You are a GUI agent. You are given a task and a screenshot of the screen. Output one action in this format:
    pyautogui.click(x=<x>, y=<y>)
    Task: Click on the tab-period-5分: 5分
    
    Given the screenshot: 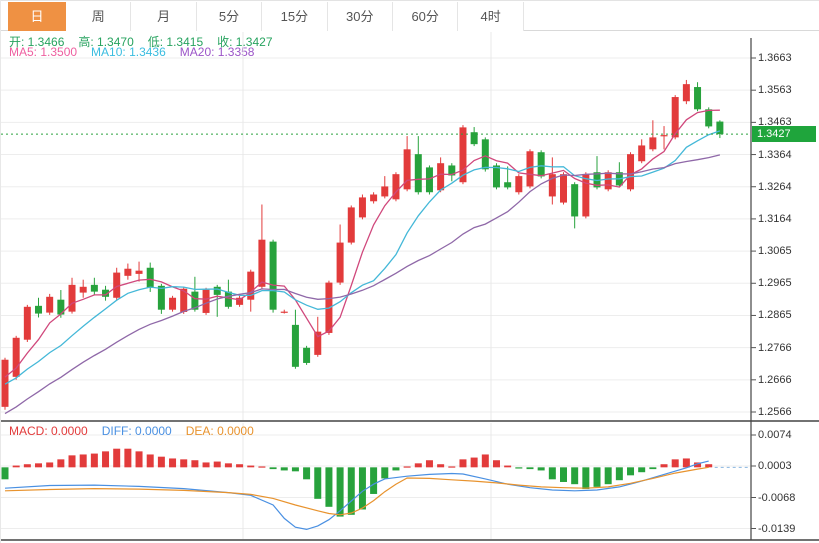 What is the action you would take?
    pyautogui.click(x=229, y=16)
    